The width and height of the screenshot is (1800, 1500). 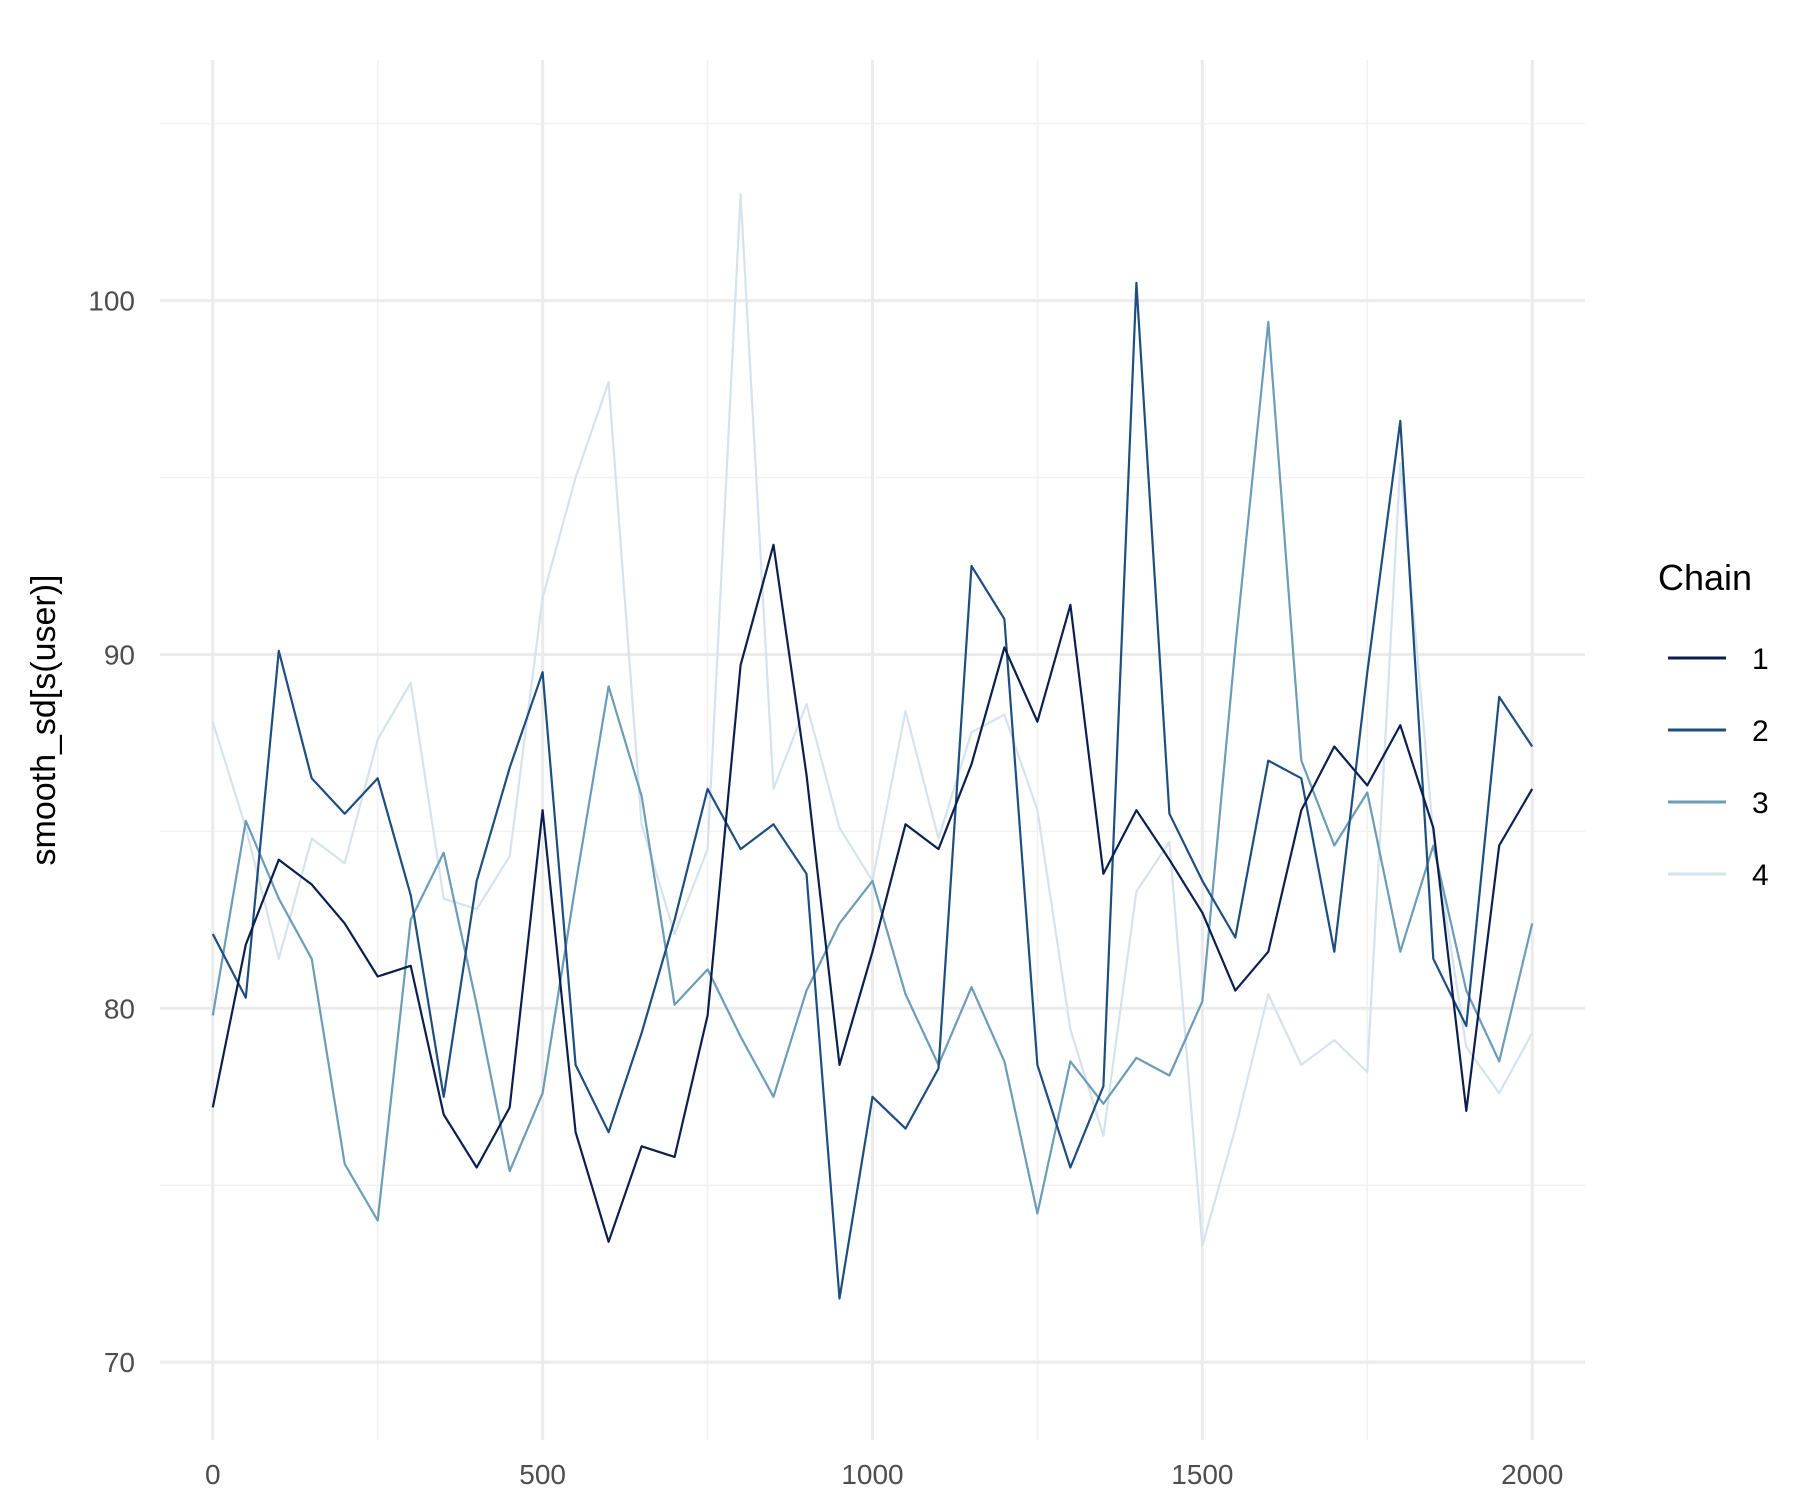 What do you see at coordinates (1760, 803) in the screenshot?
I see `legend-label: 3` at bounding box center [1760, 803].